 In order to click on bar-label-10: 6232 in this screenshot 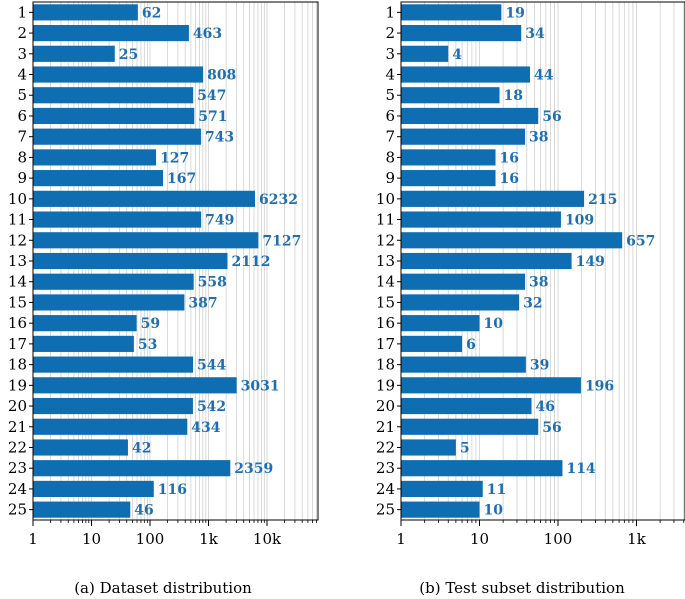, I will do `click(278, 200)`.